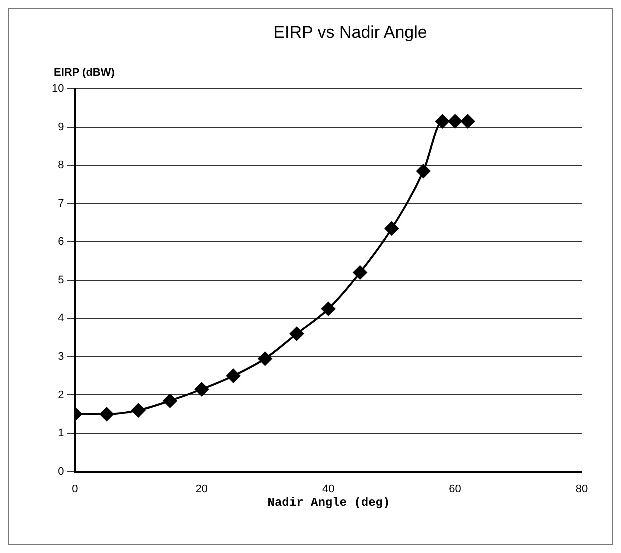 Image resolution: width=621 pixels, height=553 pixels. I want to click on chart-title: EIRP vs Nadir Angle, so click(350, 33).